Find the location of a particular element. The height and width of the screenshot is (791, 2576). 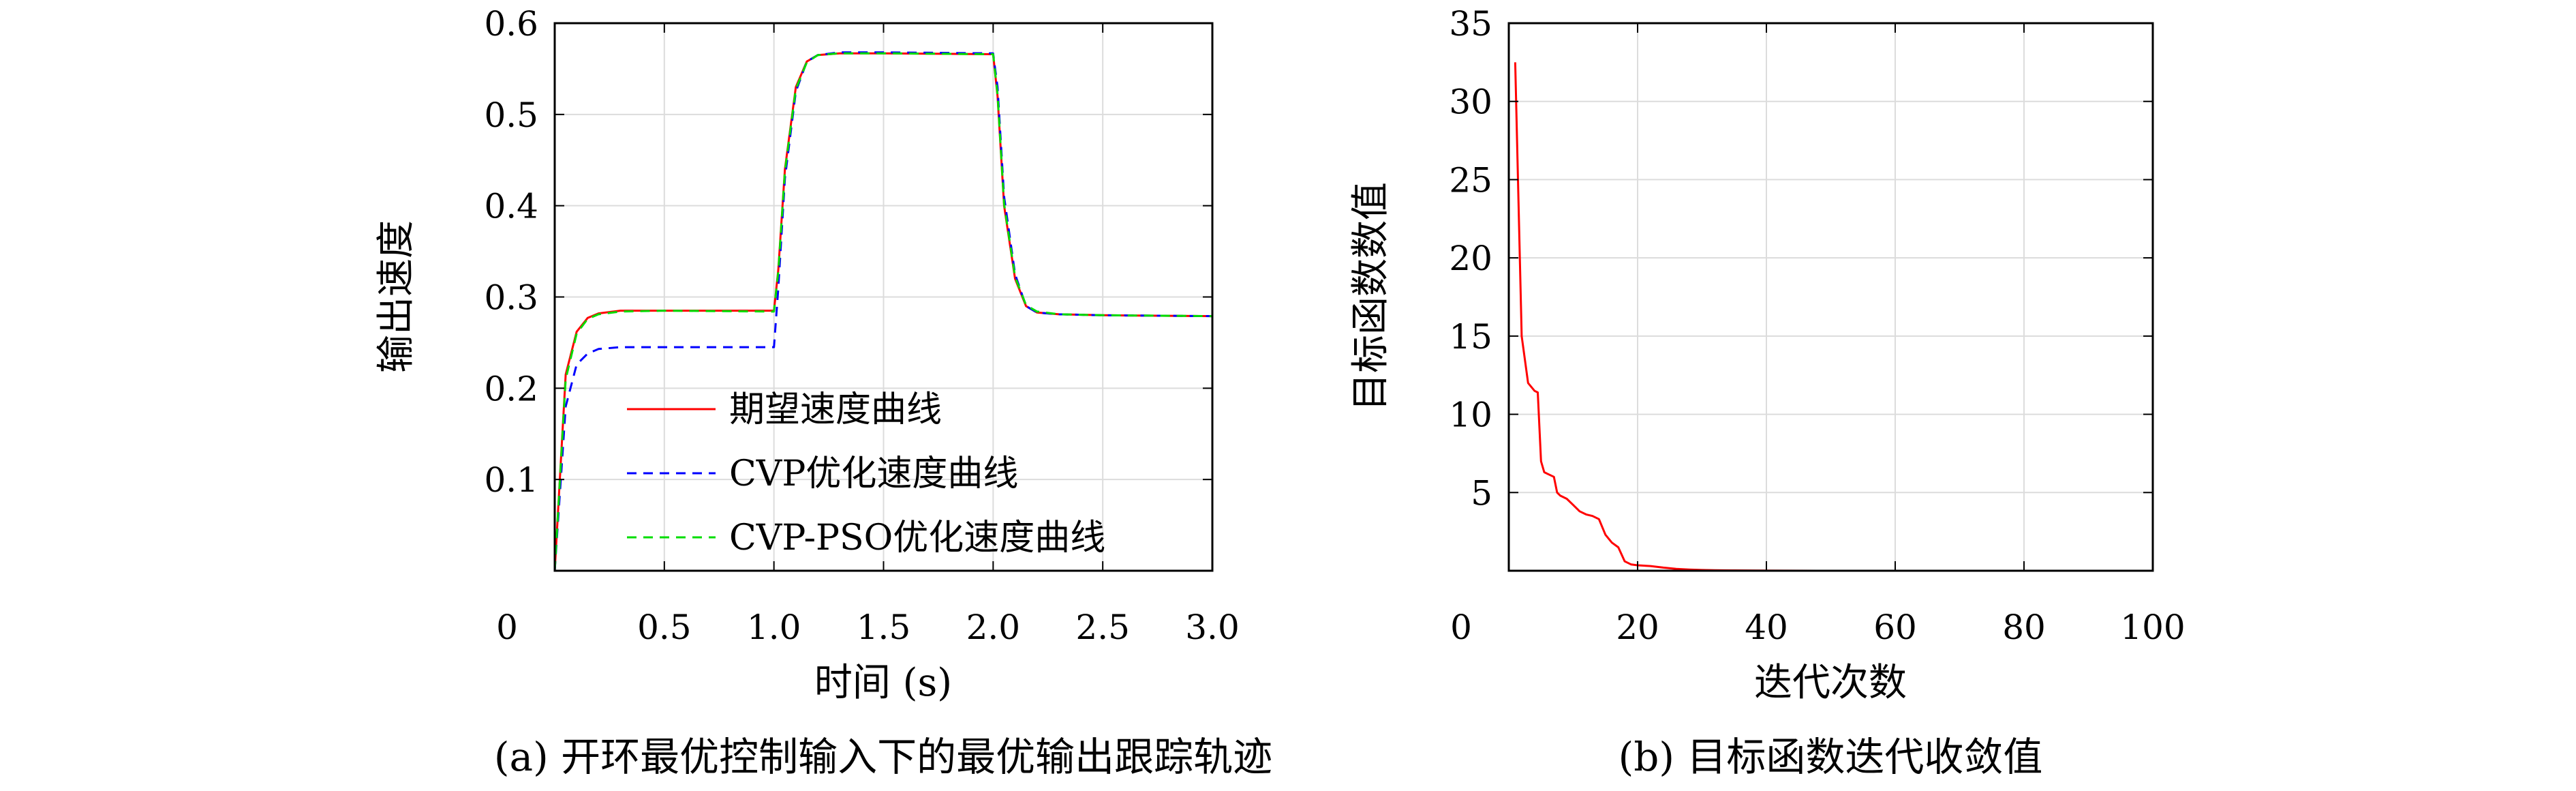

chart-b-x-tick-label: 40 is located at coordinates (1766, 627).